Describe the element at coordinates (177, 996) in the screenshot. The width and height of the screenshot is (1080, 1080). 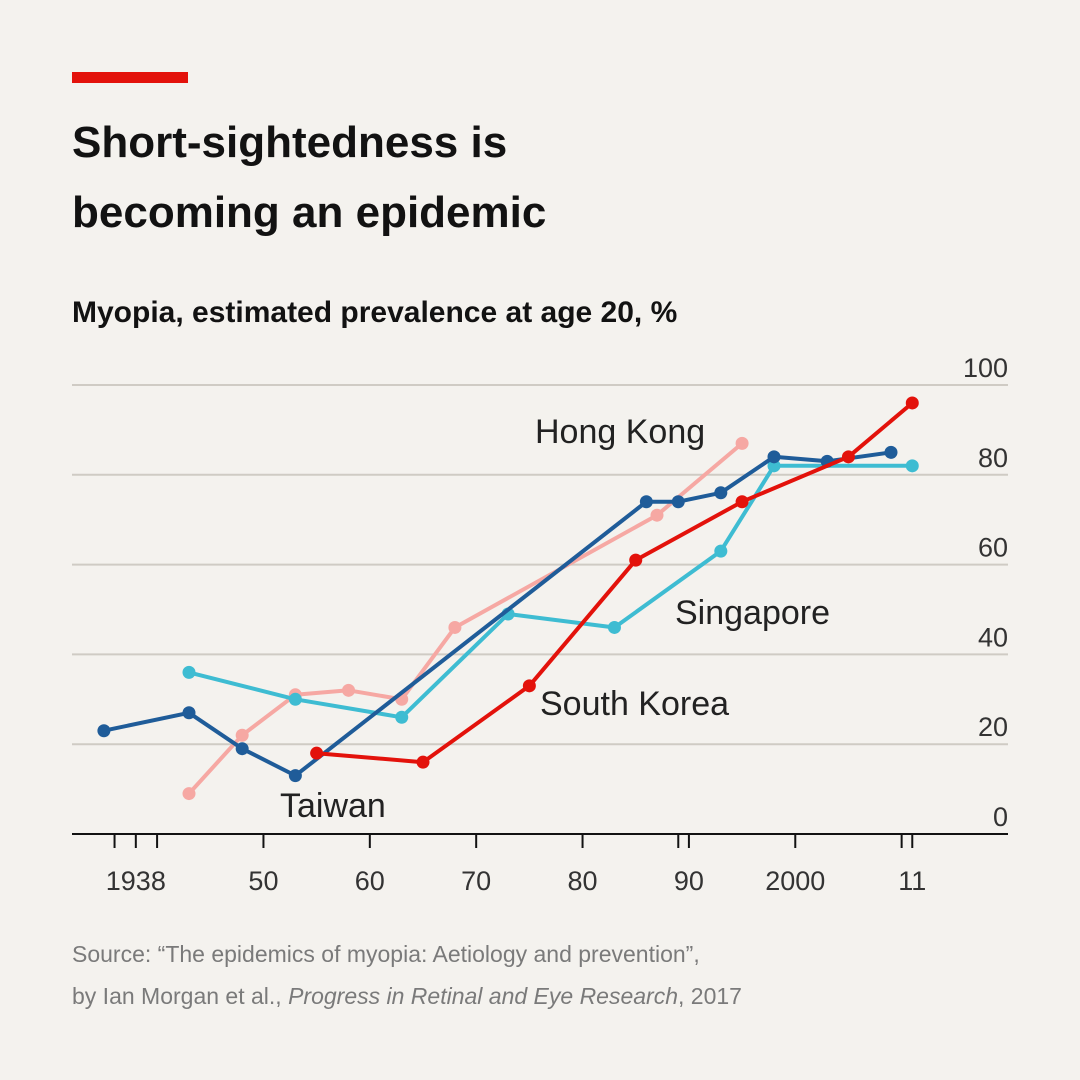
I see `source-authors: by Ian Morgan et al.,` at that location.